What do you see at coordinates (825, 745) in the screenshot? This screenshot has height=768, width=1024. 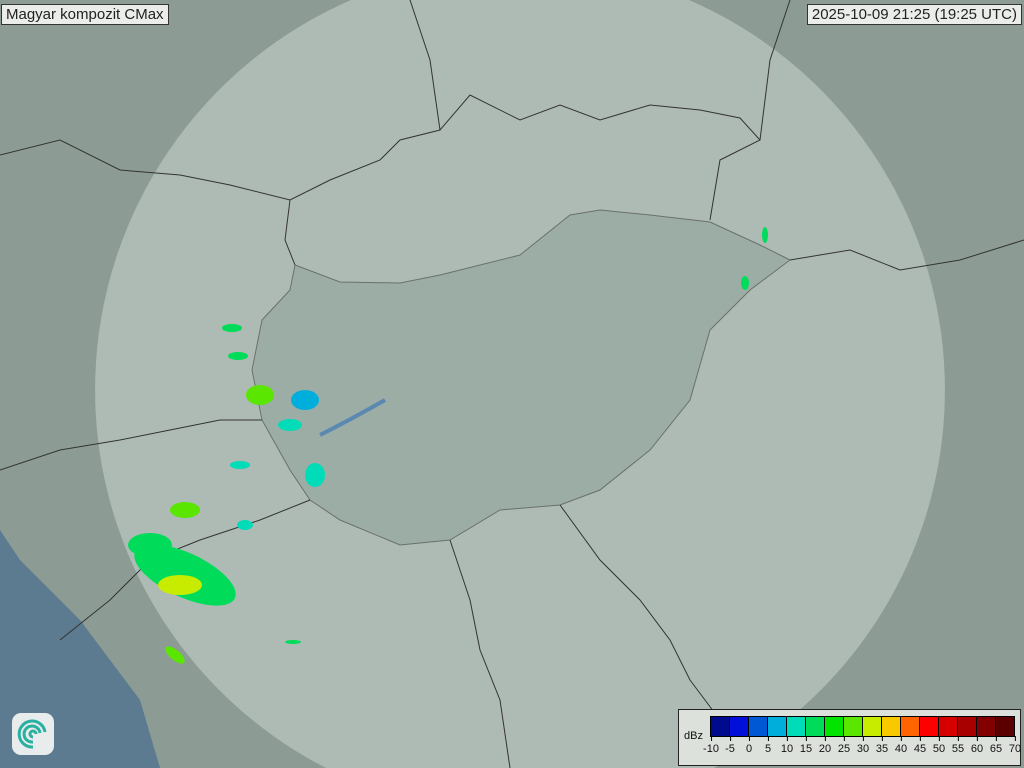 I see `legend-tick-label: 20` at bounding box center [825, 745].